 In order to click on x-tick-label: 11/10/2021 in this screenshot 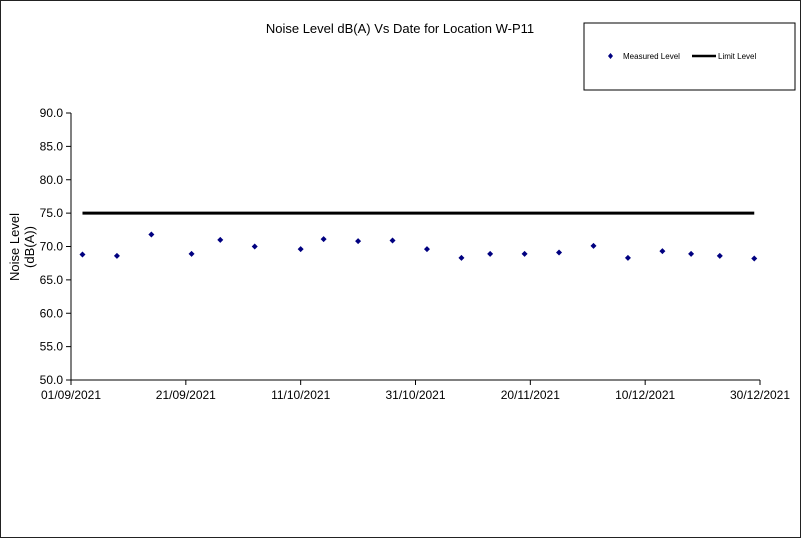, I will do `click(300, 395)`.